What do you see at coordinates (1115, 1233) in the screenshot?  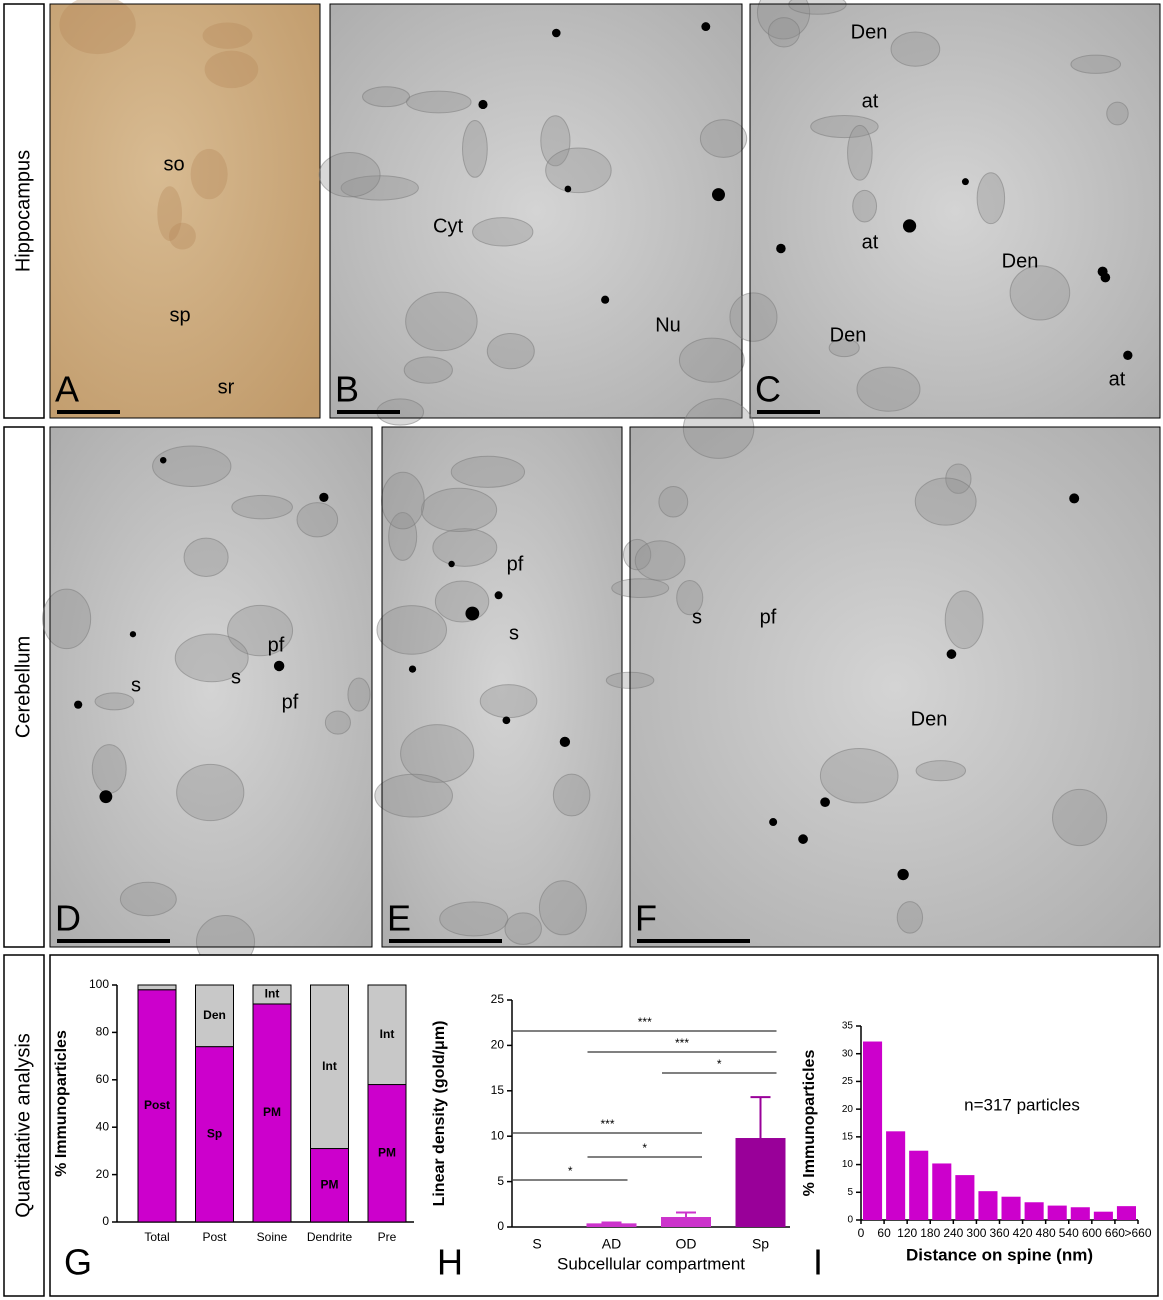 I see `x-tick-label: 660` at bounding box center [1115, 1233].